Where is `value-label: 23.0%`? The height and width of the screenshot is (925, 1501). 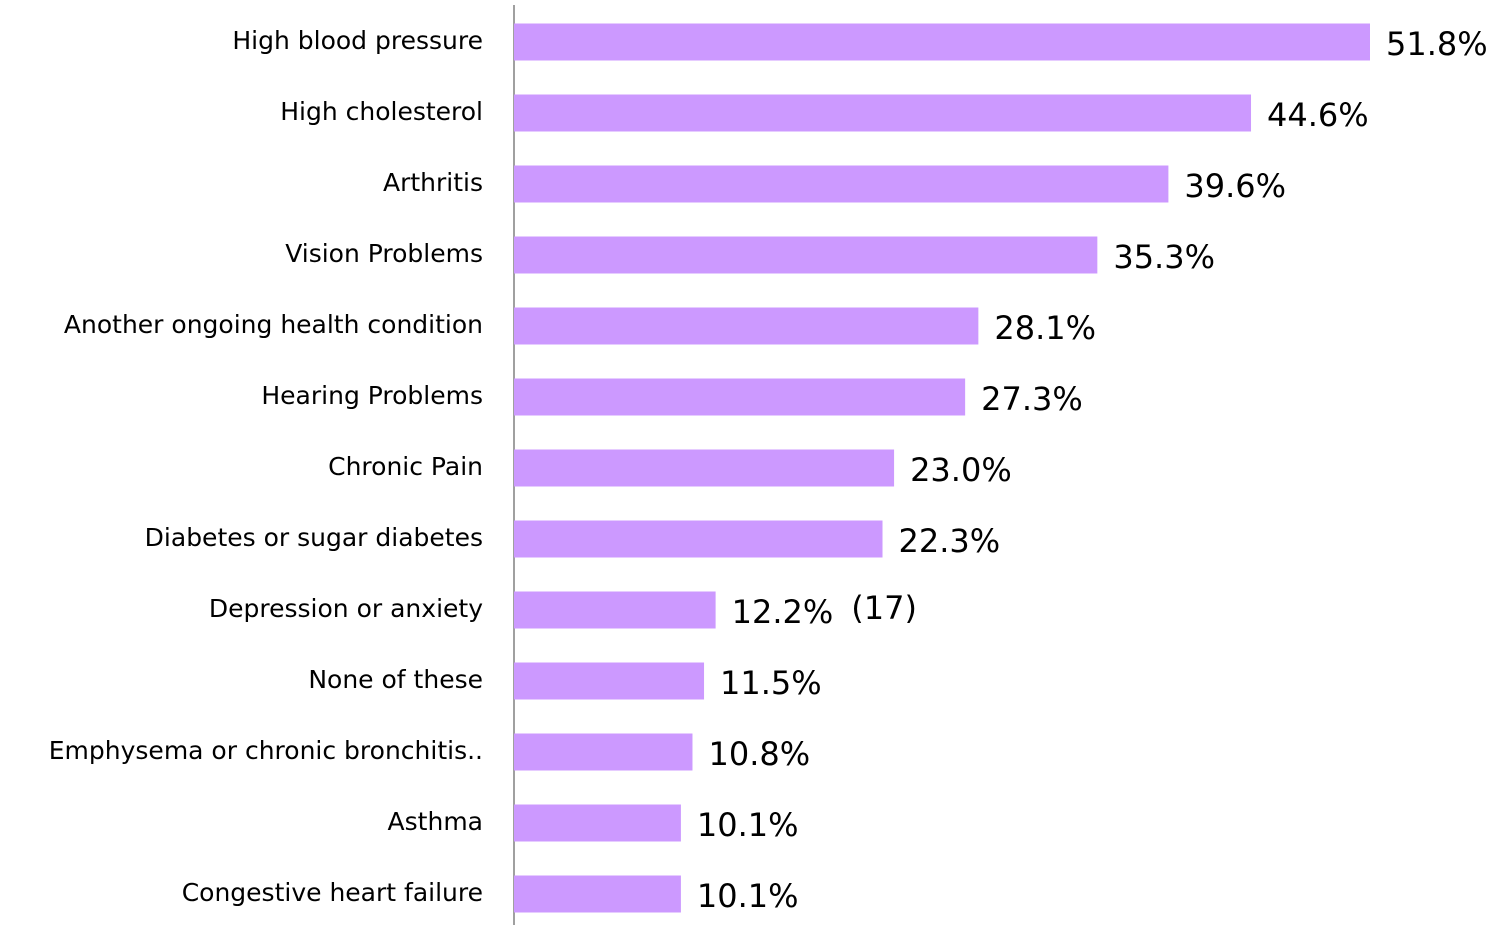
value-label: 23.0% is located at coordinates (961, 470).